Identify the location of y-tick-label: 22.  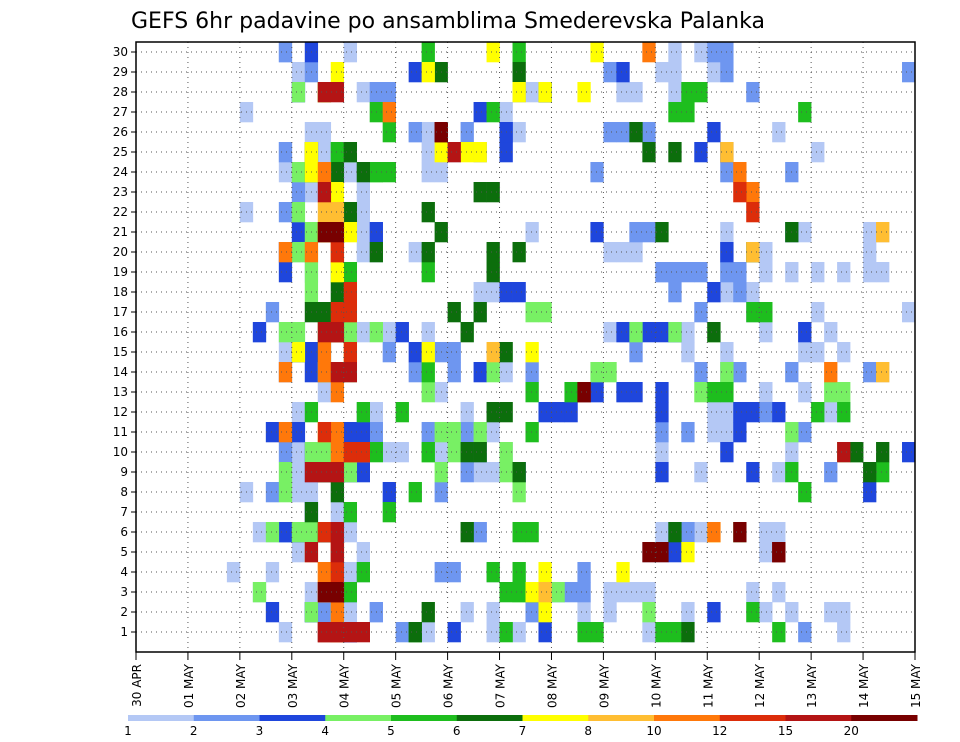
(120, 212).